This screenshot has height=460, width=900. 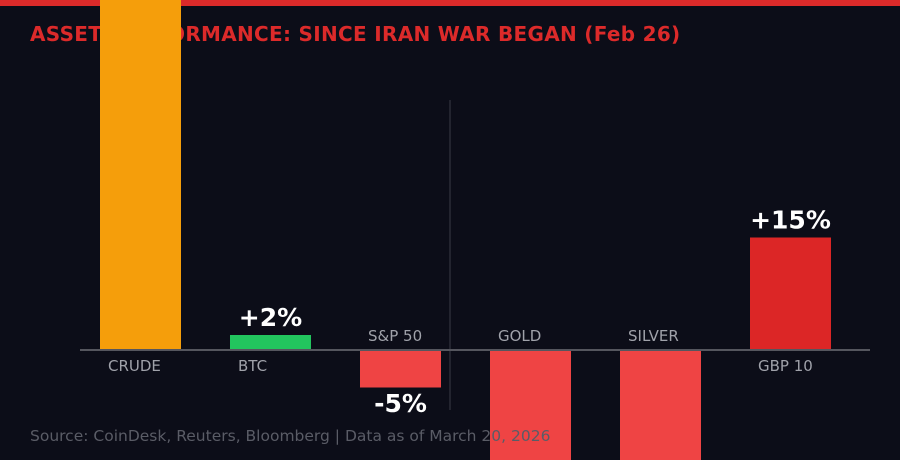 I want to click on category-label: S&P 50, so click(x=395, y=336).